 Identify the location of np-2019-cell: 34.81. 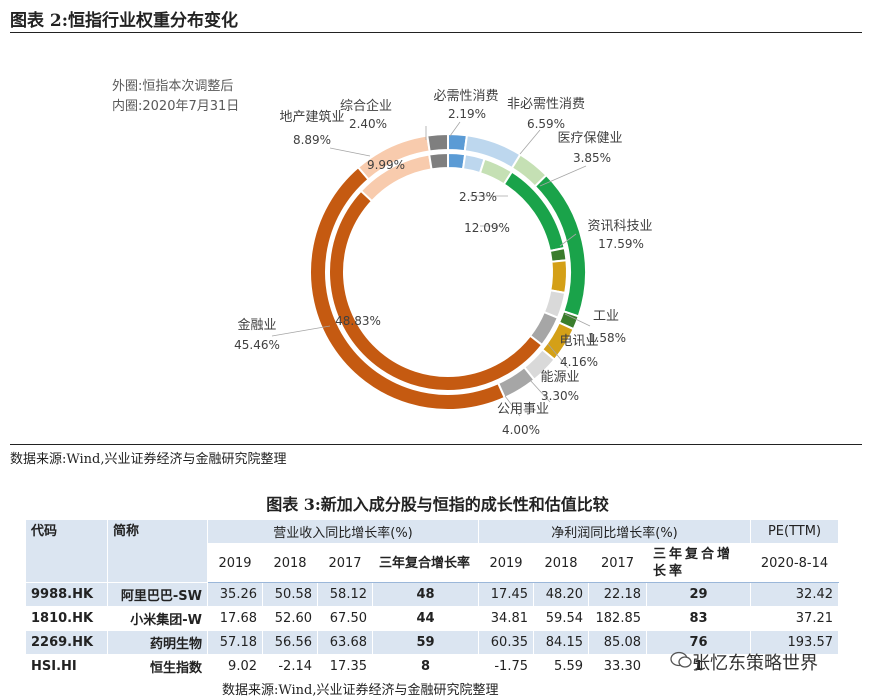
(506, 618).